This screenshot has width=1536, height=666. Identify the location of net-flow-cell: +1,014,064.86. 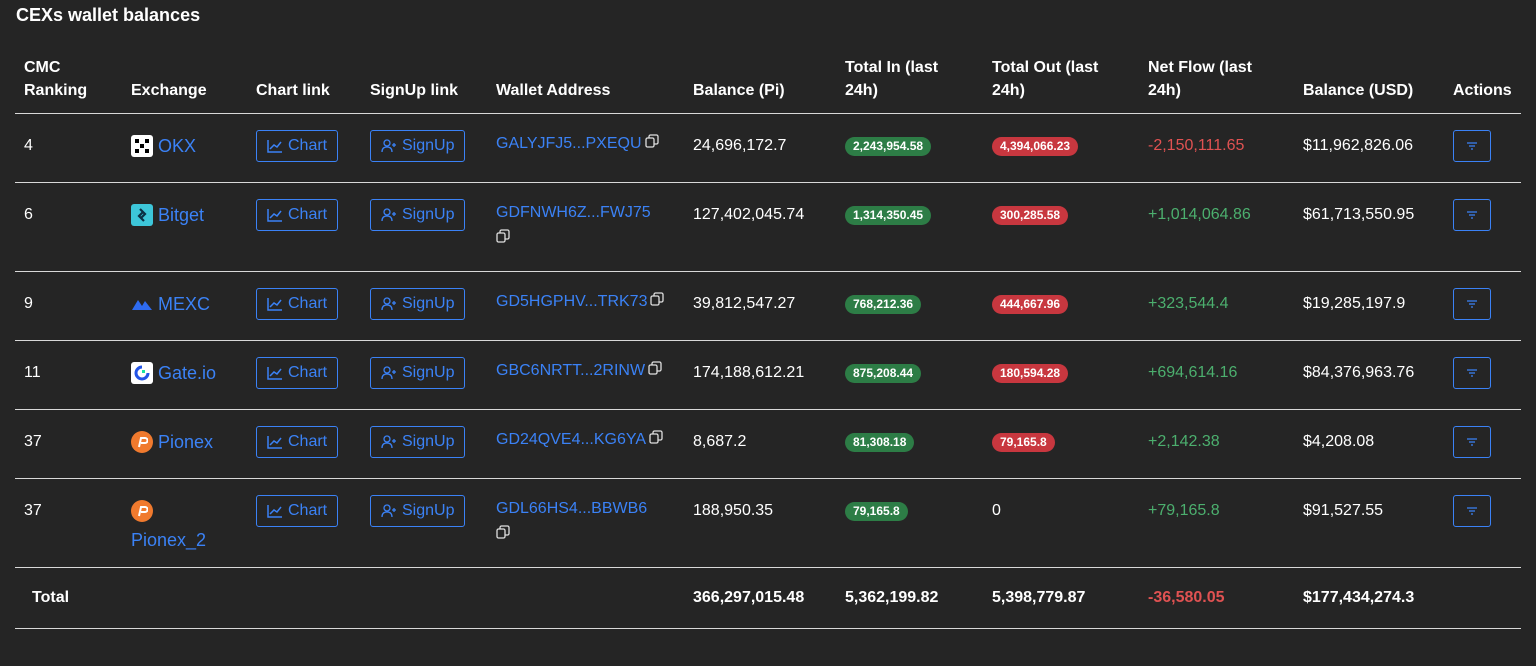
(1199, 214).